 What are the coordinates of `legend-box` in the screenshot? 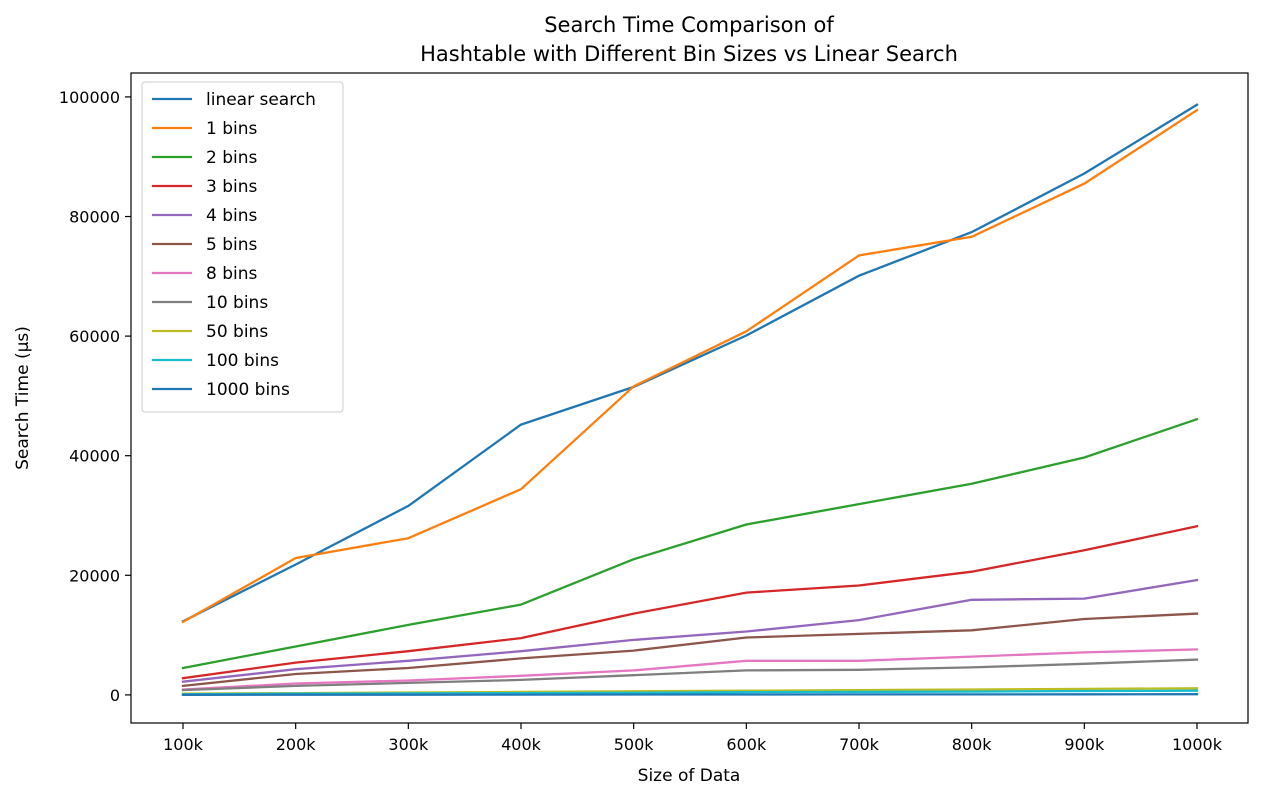 It's located at (242, 247).